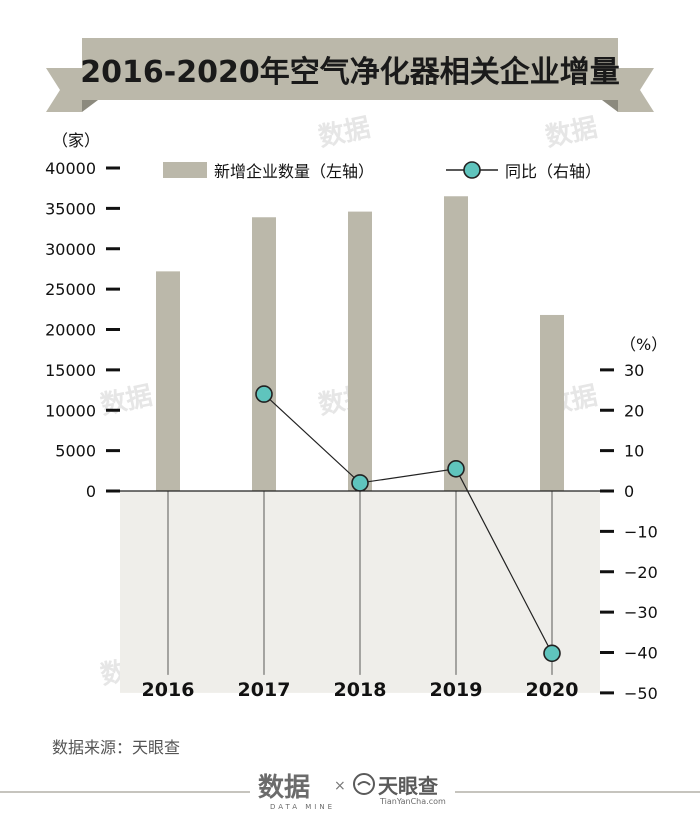 The width and height of the screenshot is (700, 840). What do you see at coordinates (116, 747) in the screenshot?
I see `source-note: 数据来源：天眼查` at bounding box center [116, 747].